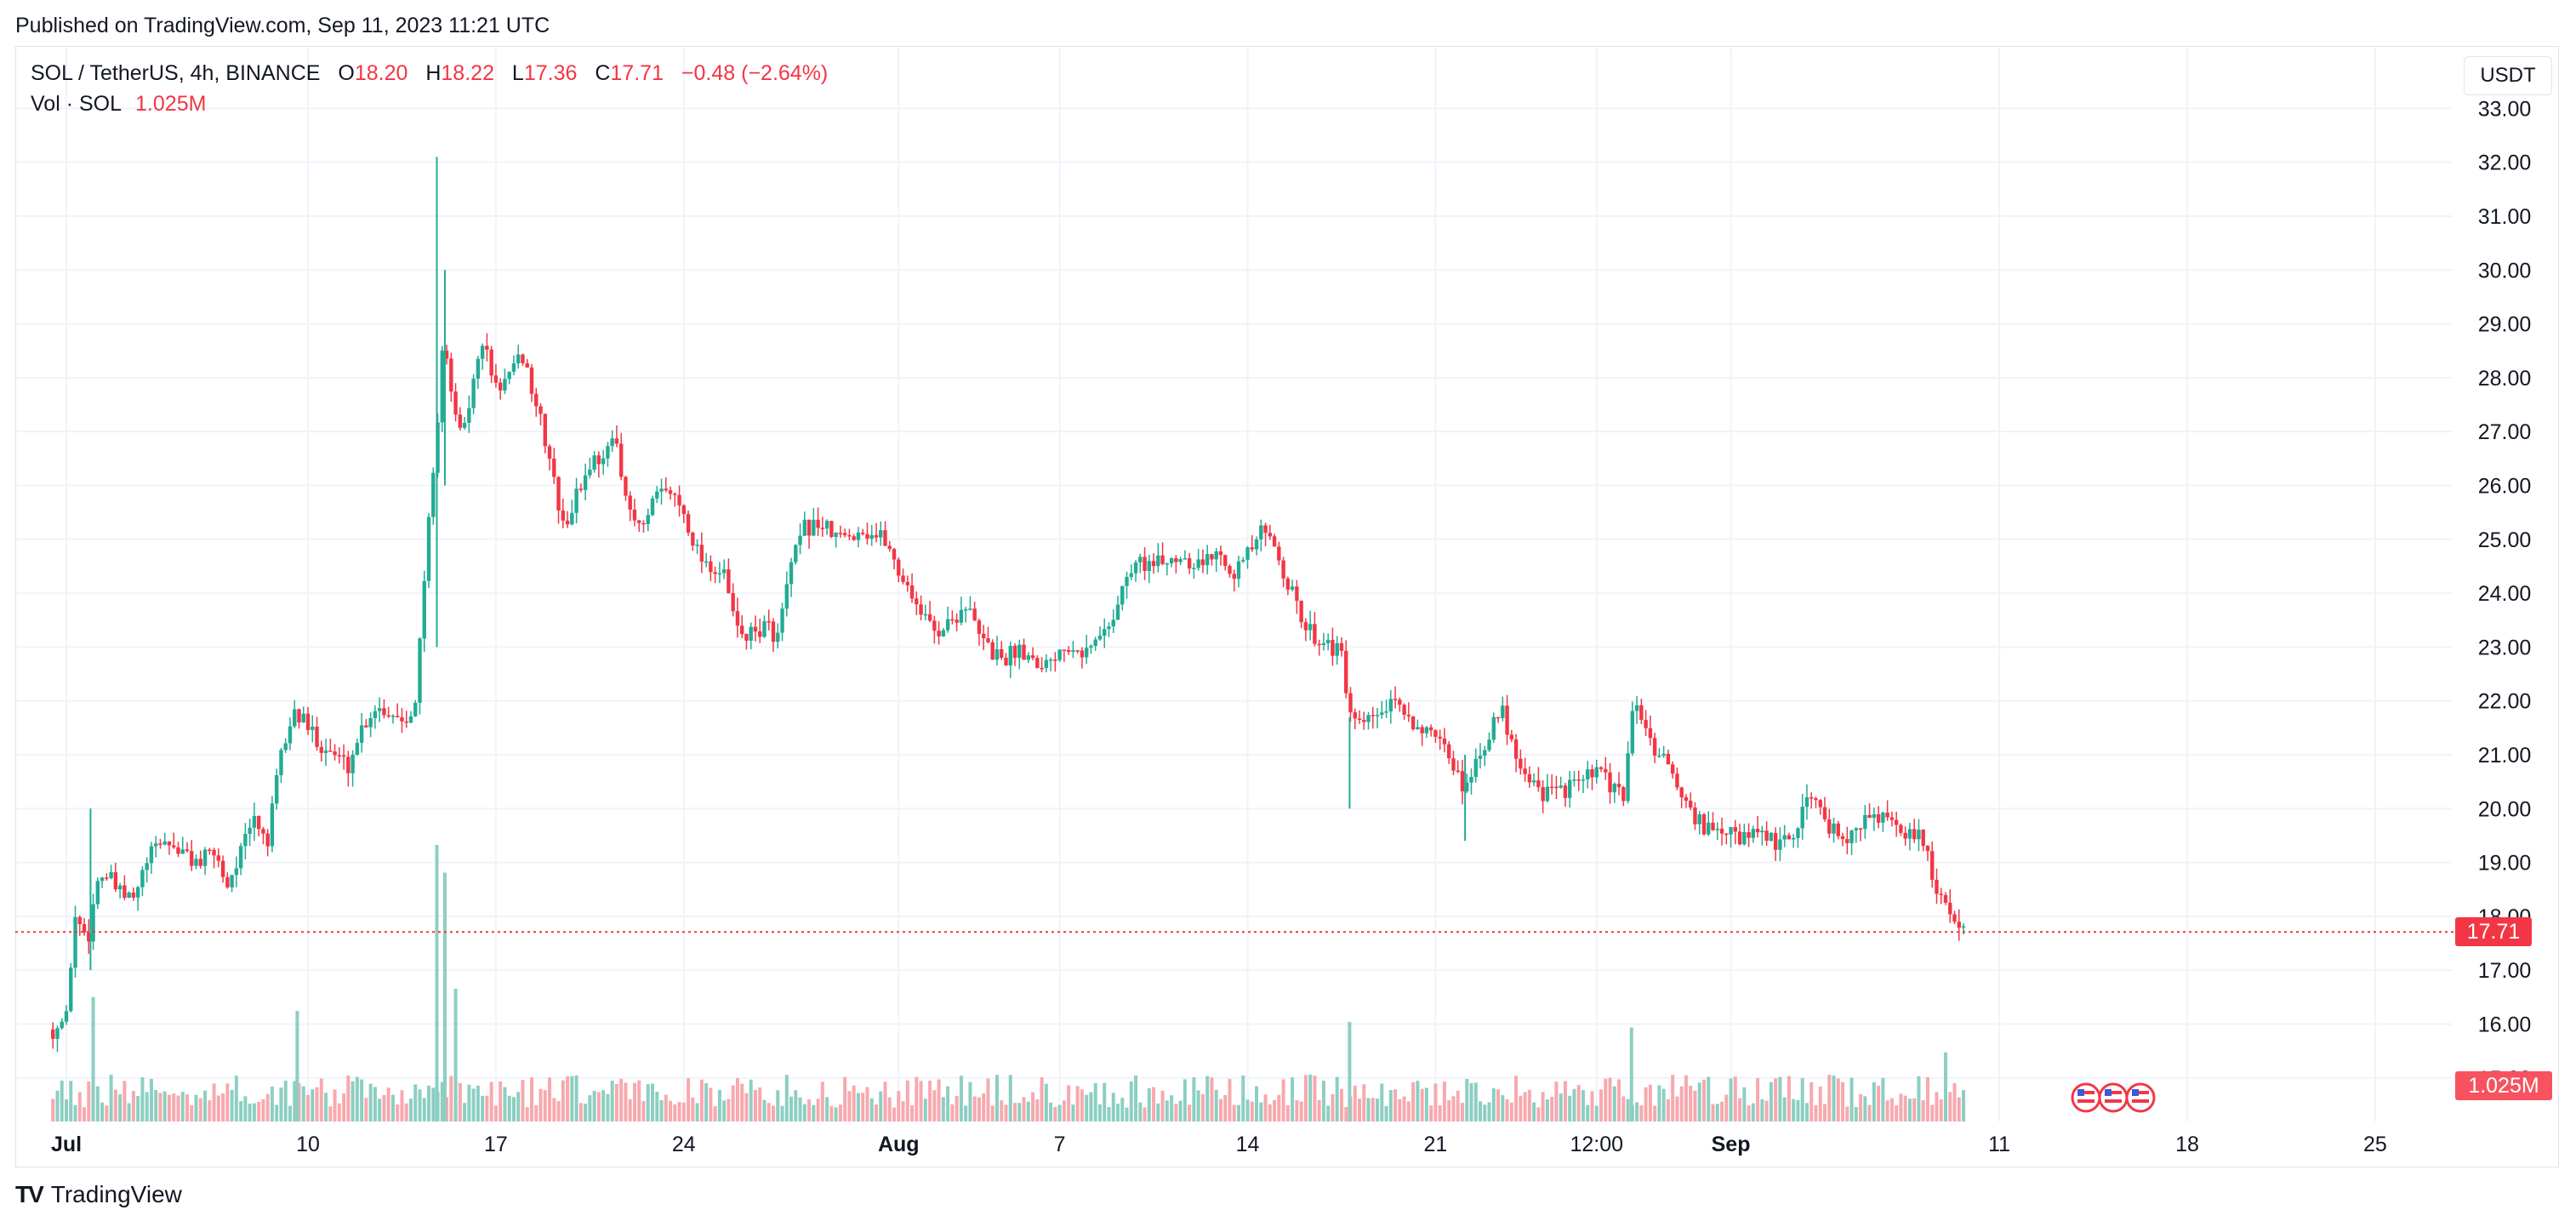  Describe the element at coordinates (445, 996) in the screenshot. I see `volume-spike` at that location.